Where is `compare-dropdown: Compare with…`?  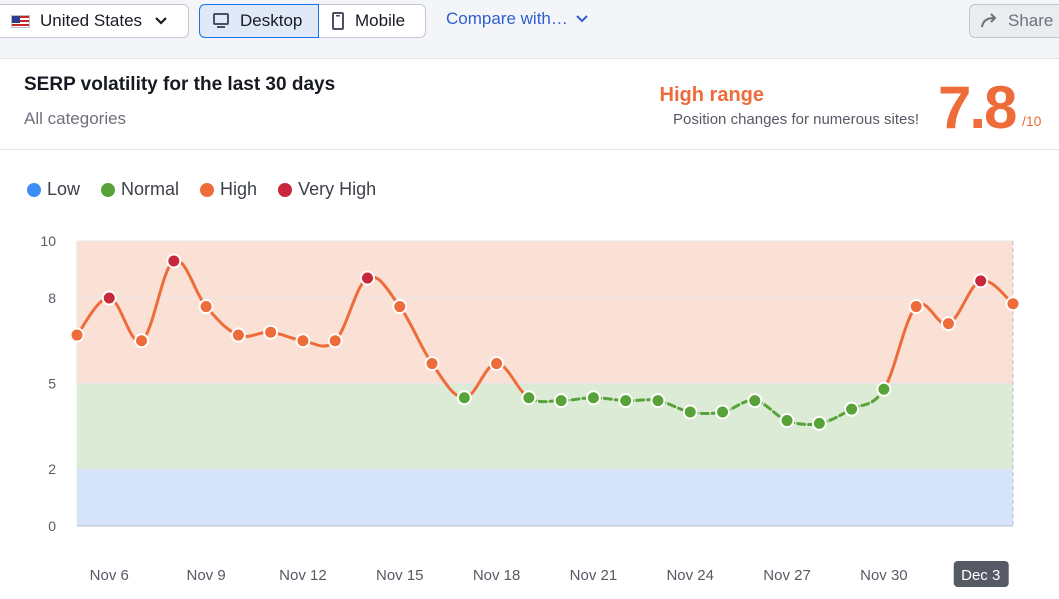
compare-dropdown: Compare with… is located at coordinates (517, 19).